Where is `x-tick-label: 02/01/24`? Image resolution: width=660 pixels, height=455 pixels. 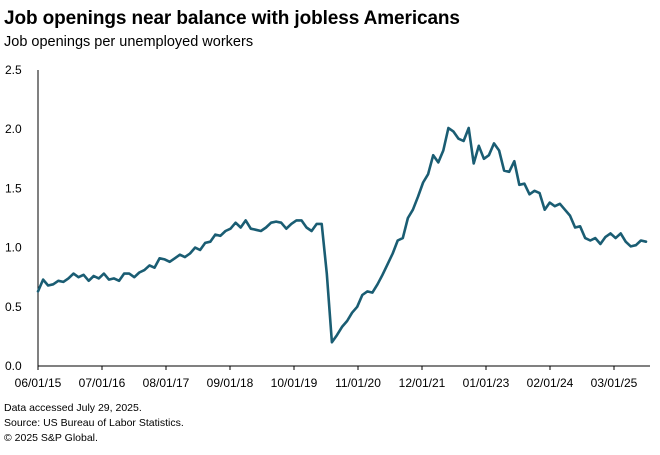 x-tick-label: 02/01/24 is located at coordinates (550, 383).